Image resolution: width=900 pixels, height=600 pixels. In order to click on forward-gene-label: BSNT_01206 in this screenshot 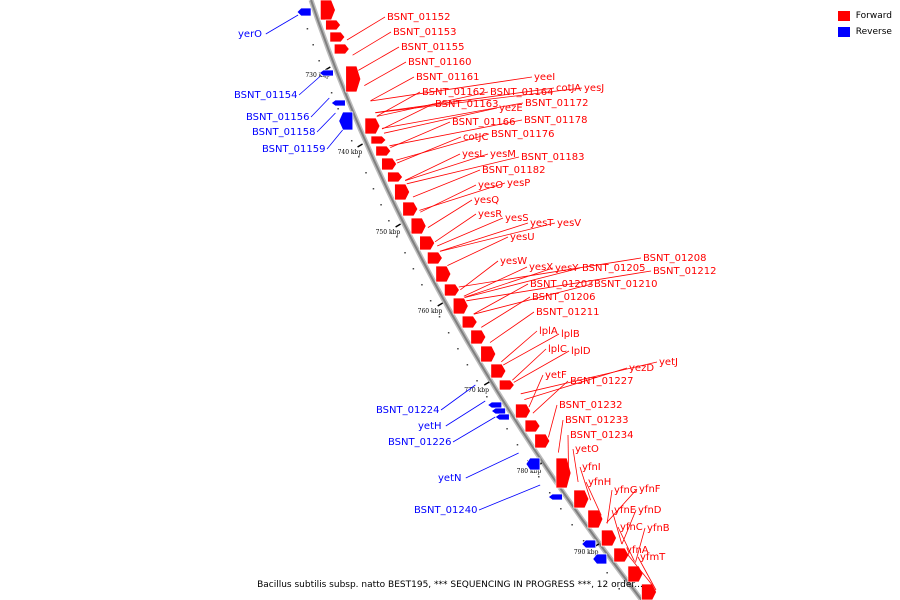, I will do `click(563, 297)`.